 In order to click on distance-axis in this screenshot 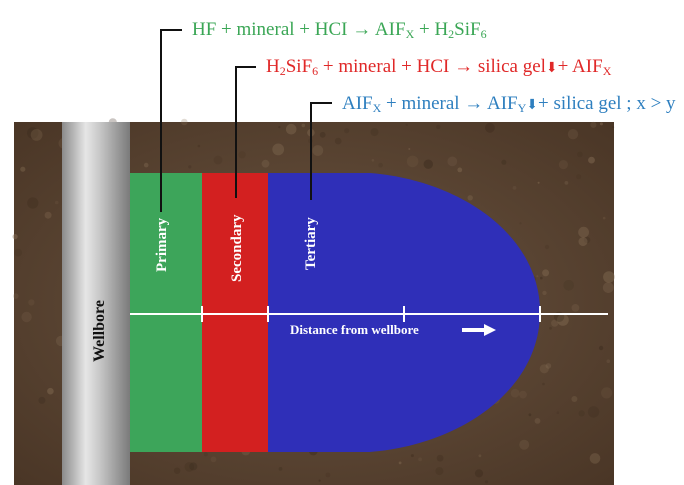, I will do `click(369, 314)`.